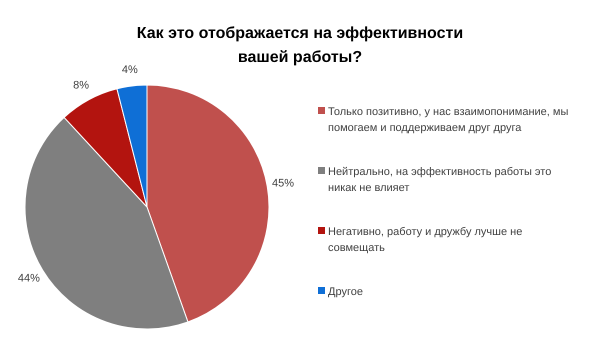 The image size is (600, 350). Describe the element at coordinates (130, 70) in the screenshot. I see `data-label: 4%` at that location.